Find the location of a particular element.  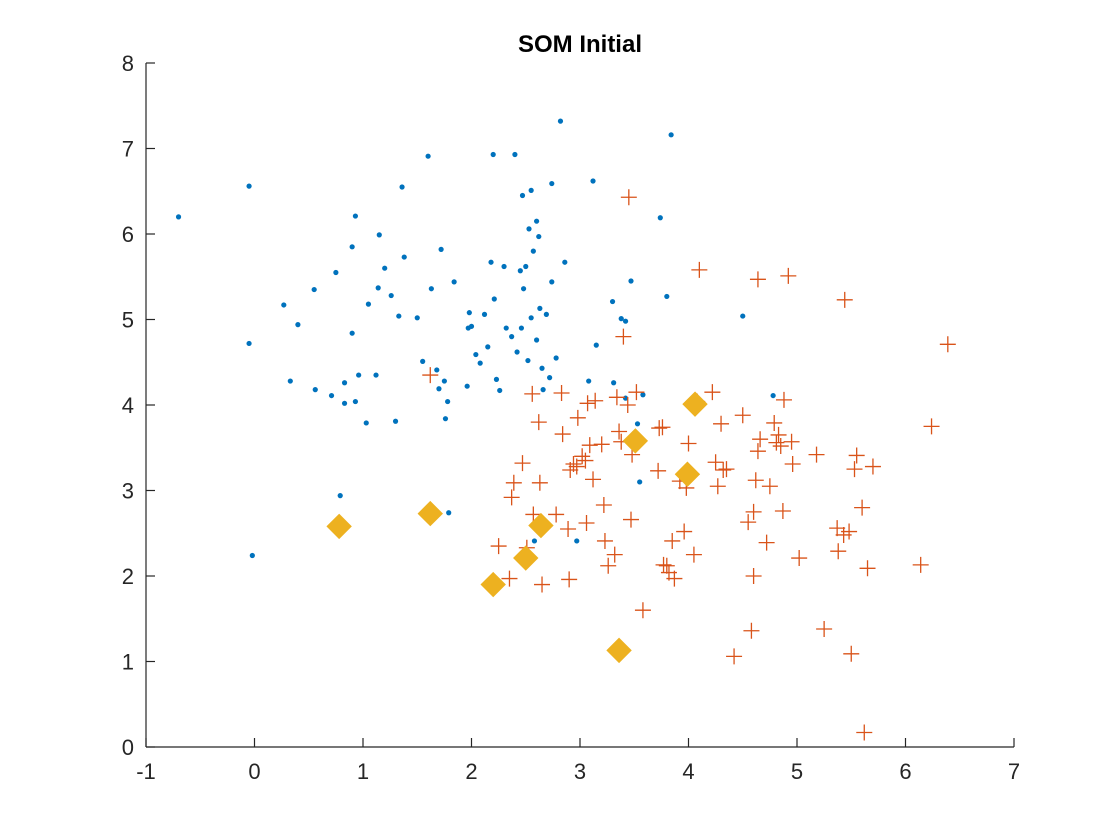

y-axis-ticks: 0 1 2 3 4 5 6 7 8 is located at coordinates (138, 405).